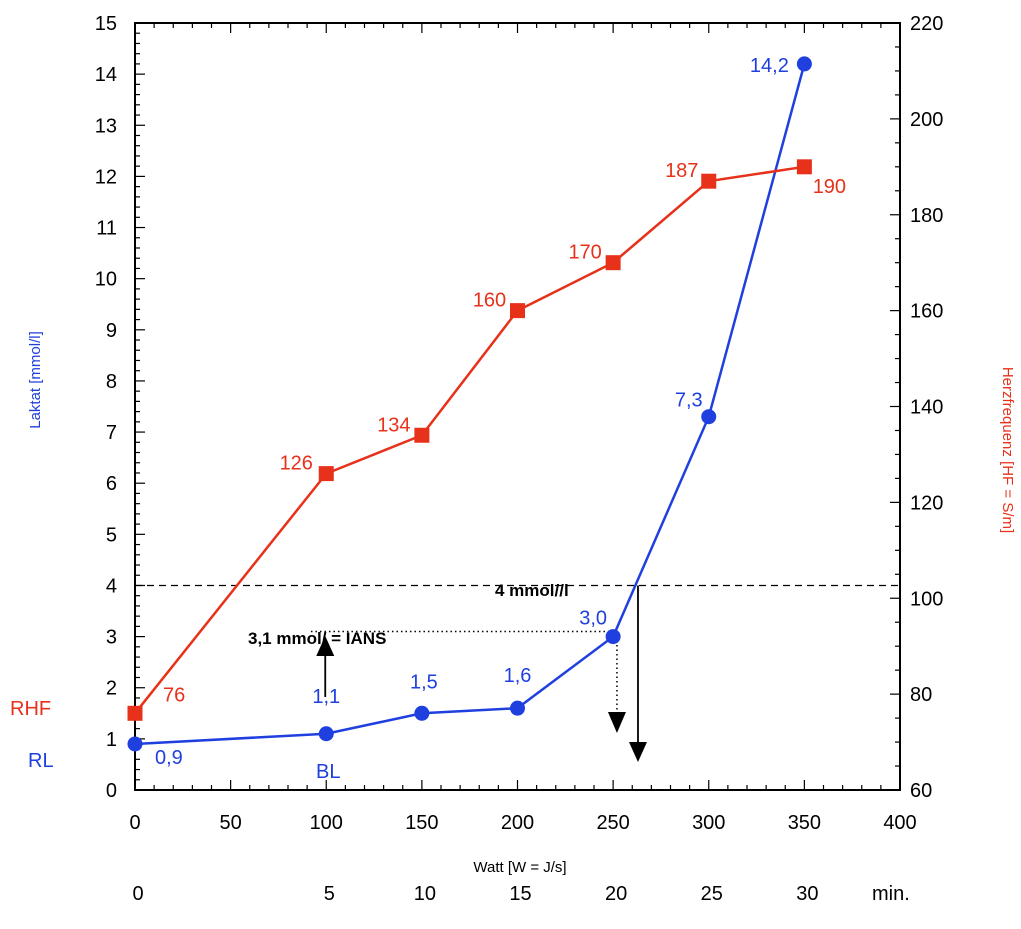 This screenshot has height=929, width=1021. What do you see at coordinates (106, 126) in the screenshot?
I see `left-tick-label: 13` at bounding box center [106, 126].